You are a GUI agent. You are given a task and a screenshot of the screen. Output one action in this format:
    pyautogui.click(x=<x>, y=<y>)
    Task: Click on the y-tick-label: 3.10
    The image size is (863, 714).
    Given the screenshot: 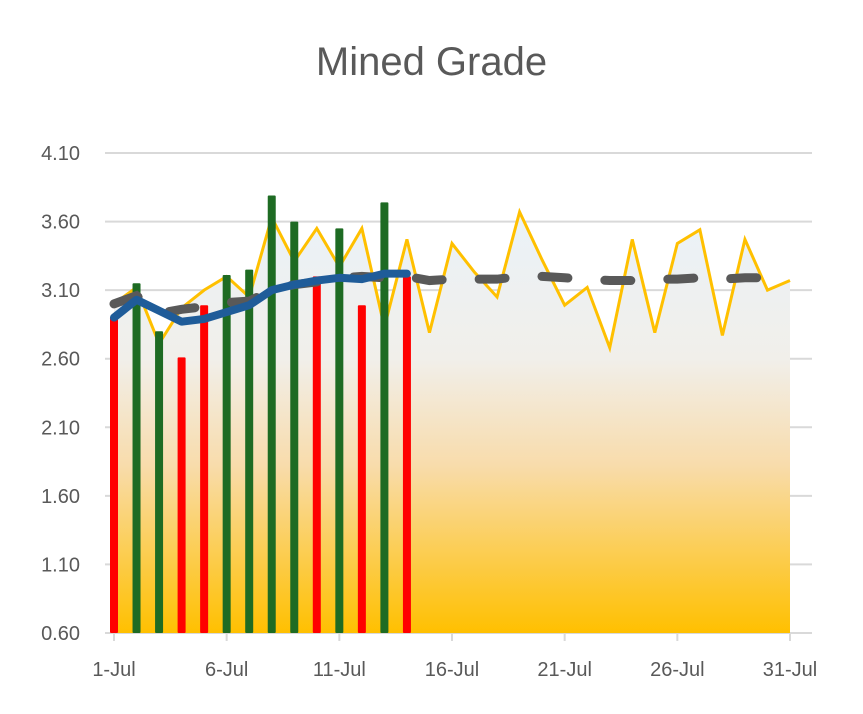 What is the action you would take?
    pyautogui.click(x=60, y=291)
    